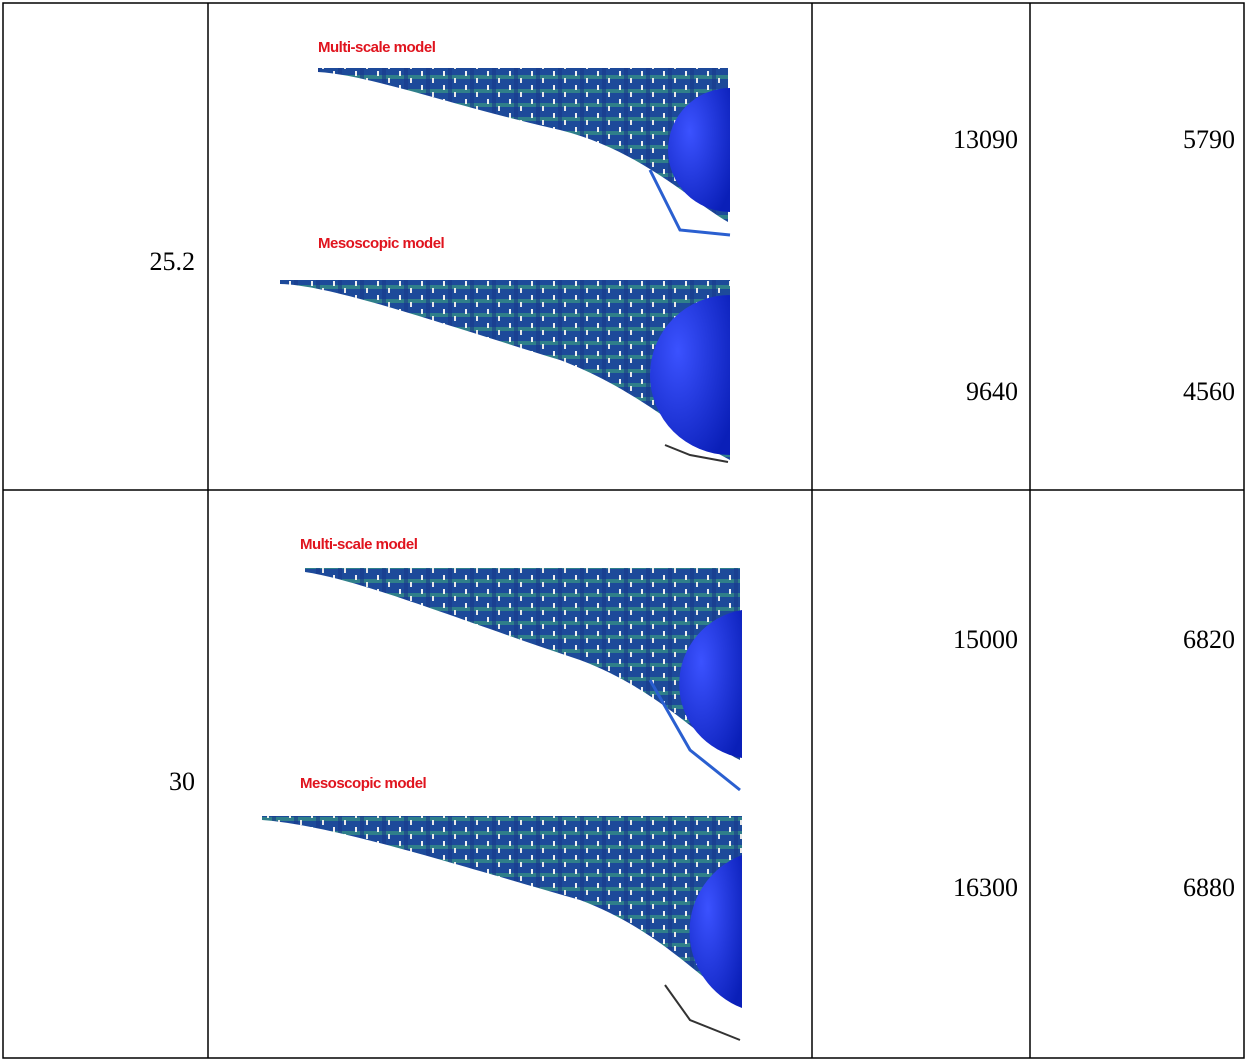 This screenshot has height=1061, width=1247. Describe the element at coordinates (985, 639) in the screenshot. I see `table-value: 15000` at that location.